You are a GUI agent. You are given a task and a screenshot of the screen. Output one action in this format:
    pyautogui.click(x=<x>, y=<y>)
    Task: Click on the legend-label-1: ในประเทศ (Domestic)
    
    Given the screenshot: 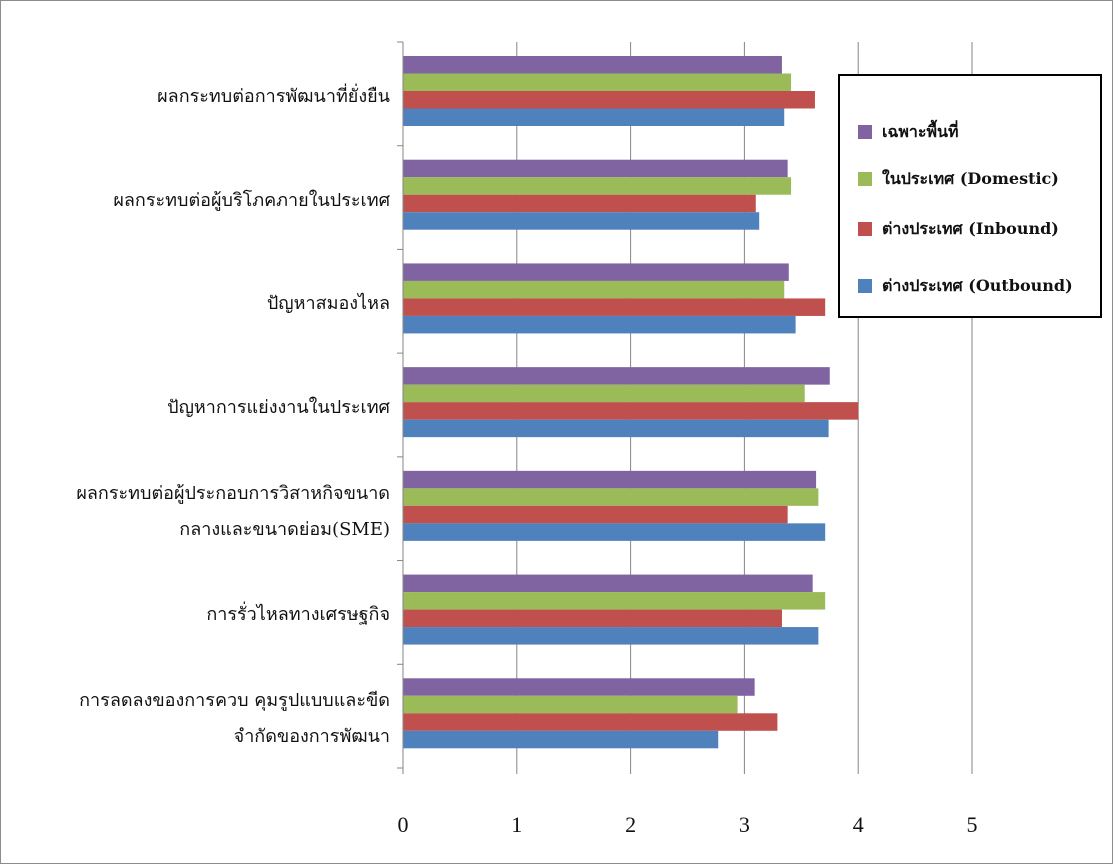 What is the action you would take?
    pyautogui.click(x=970, y=178)
    